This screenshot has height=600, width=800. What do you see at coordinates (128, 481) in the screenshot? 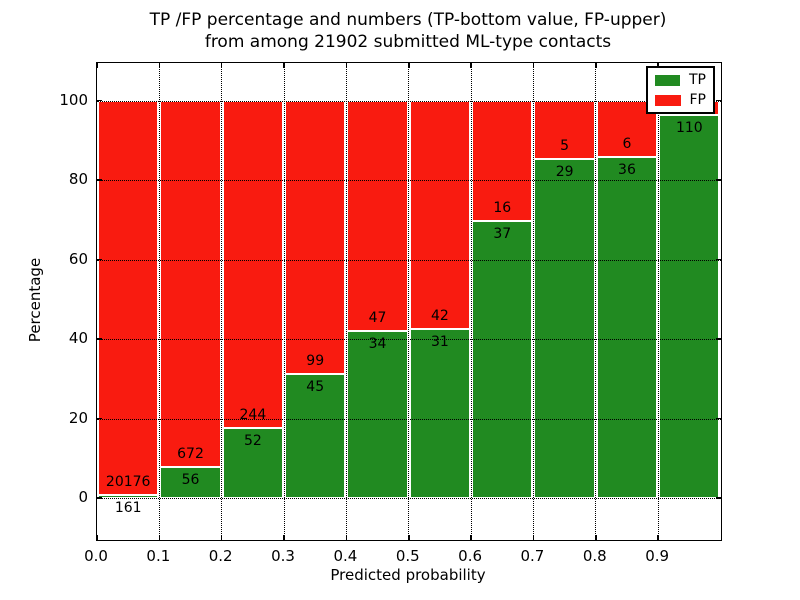
I see `bar-label-fp: 20176` at bounding box center [128, 481].